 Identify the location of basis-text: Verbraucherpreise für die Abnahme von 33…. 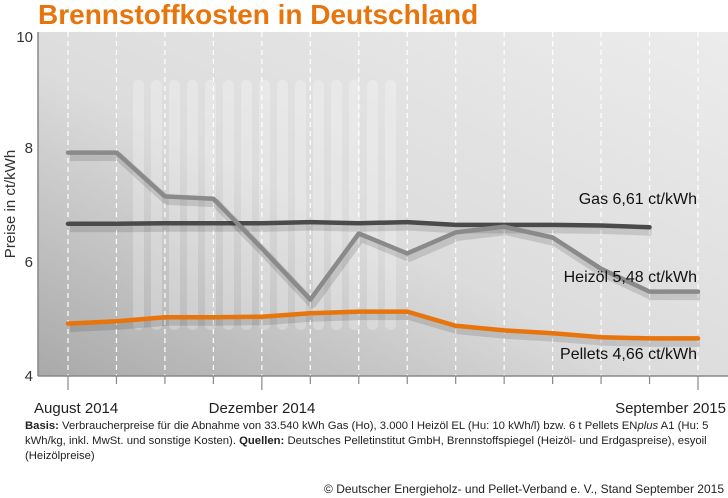
(348, 426).